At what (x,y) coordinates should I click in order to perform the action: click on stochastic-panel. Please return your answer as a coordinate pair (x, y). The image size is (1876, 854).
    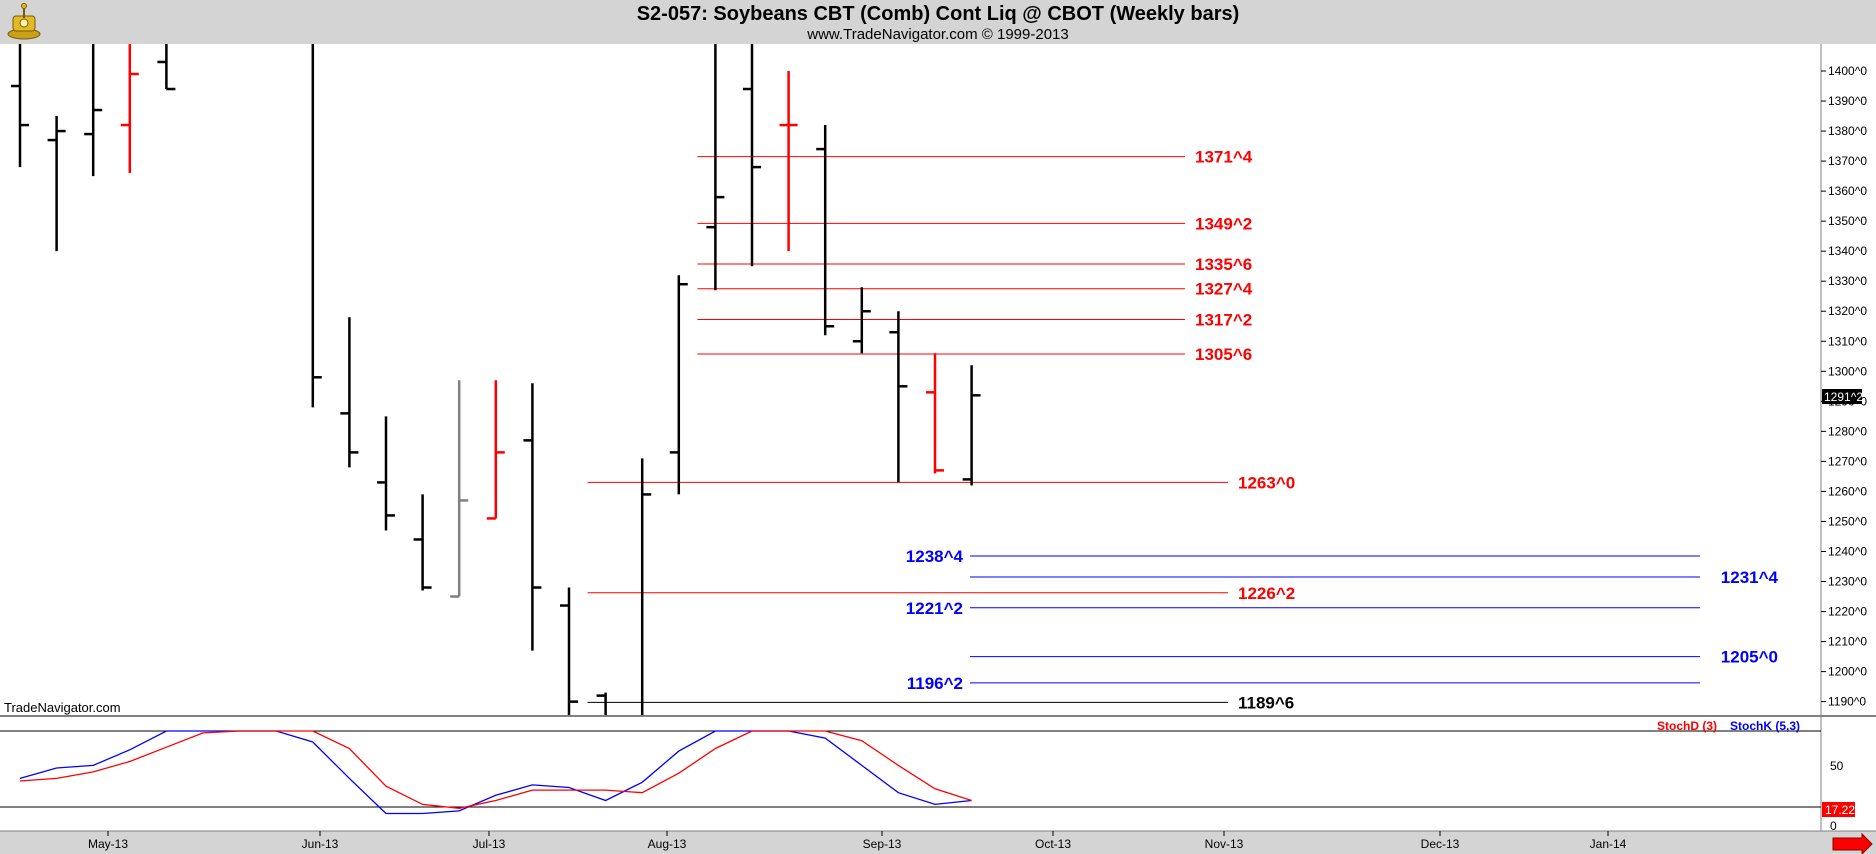
    Looking at the image, I should click on (910, 774).